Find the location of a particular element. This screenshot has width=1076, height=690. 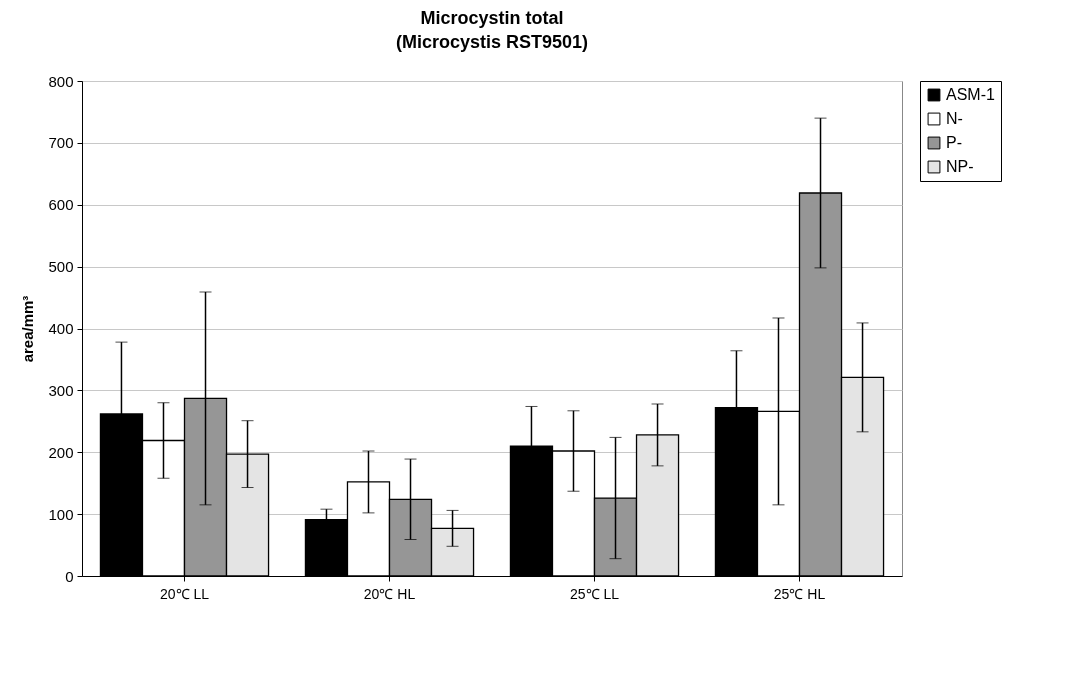

x-tick-label: 20℃ HL is located at coordinates (389, 593).